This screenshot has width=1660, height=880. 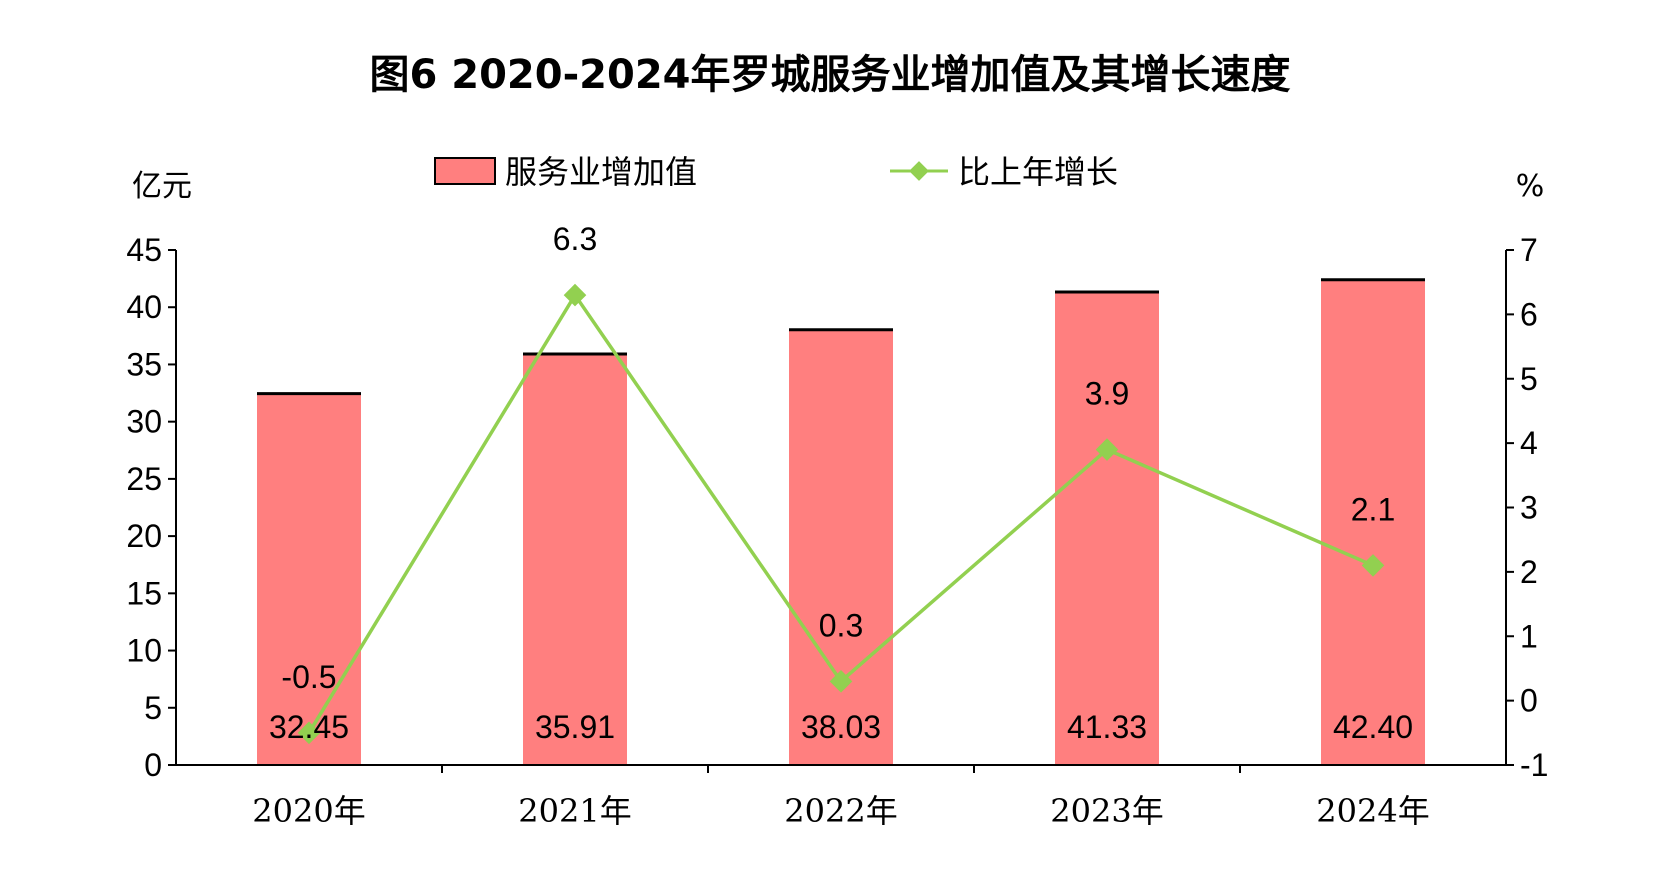 What do you see at coordinates (144, 250) in the screenshot?
I see `left-tick-label-9: 45` at bounding box center [144, 250].